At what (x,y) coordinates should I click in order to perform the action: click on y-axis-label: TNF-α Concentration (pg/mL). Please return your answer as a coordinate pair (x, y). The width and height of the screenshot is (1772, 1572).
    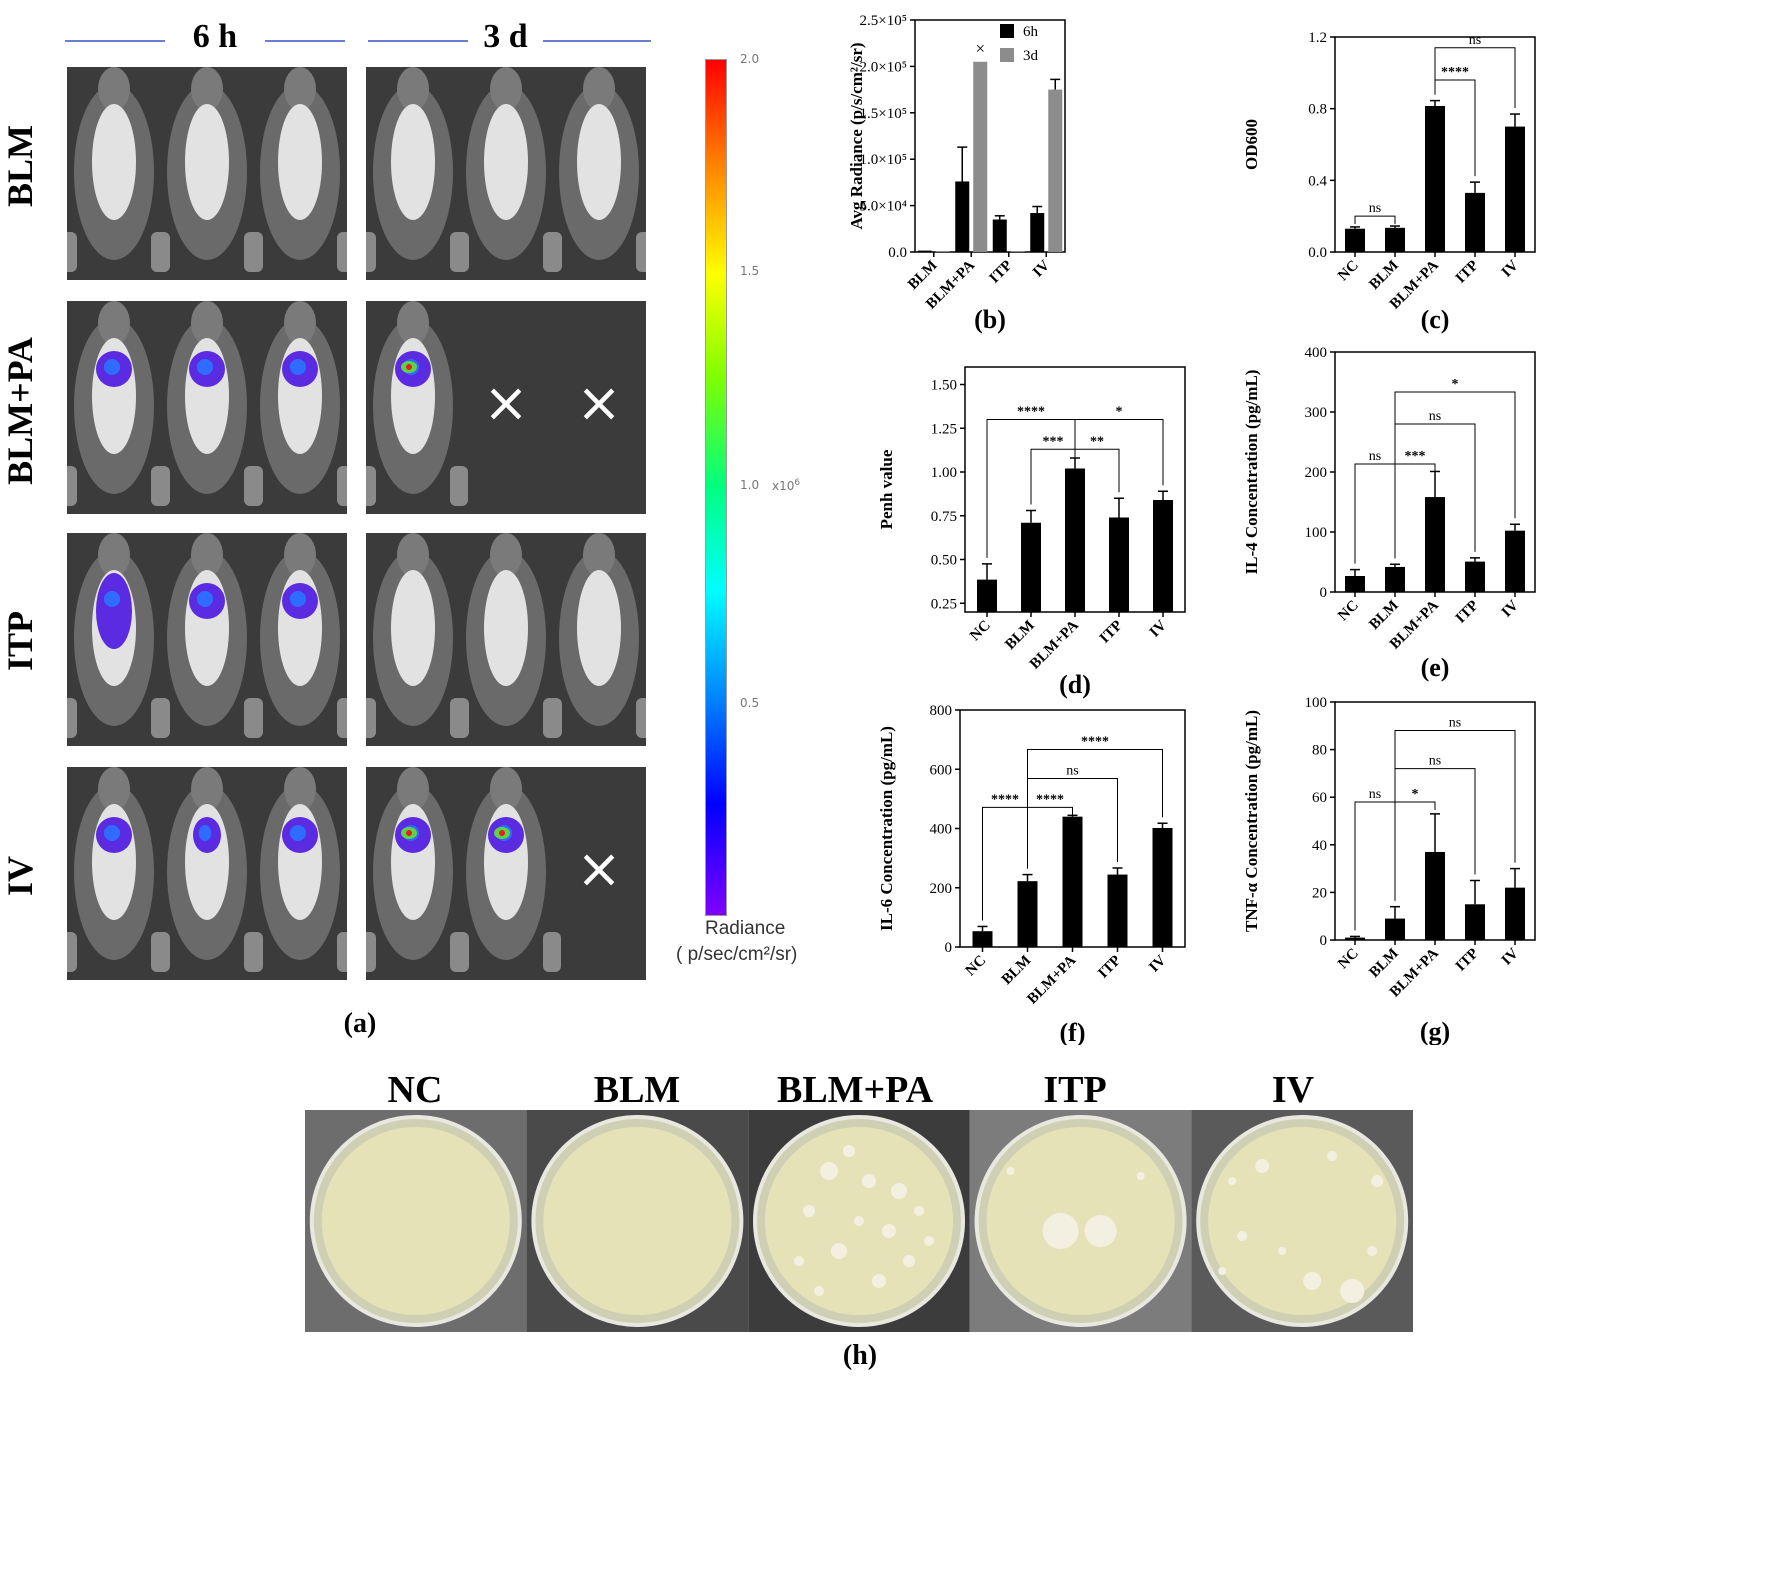
    Looking at the image, I should click on (1251, 821).